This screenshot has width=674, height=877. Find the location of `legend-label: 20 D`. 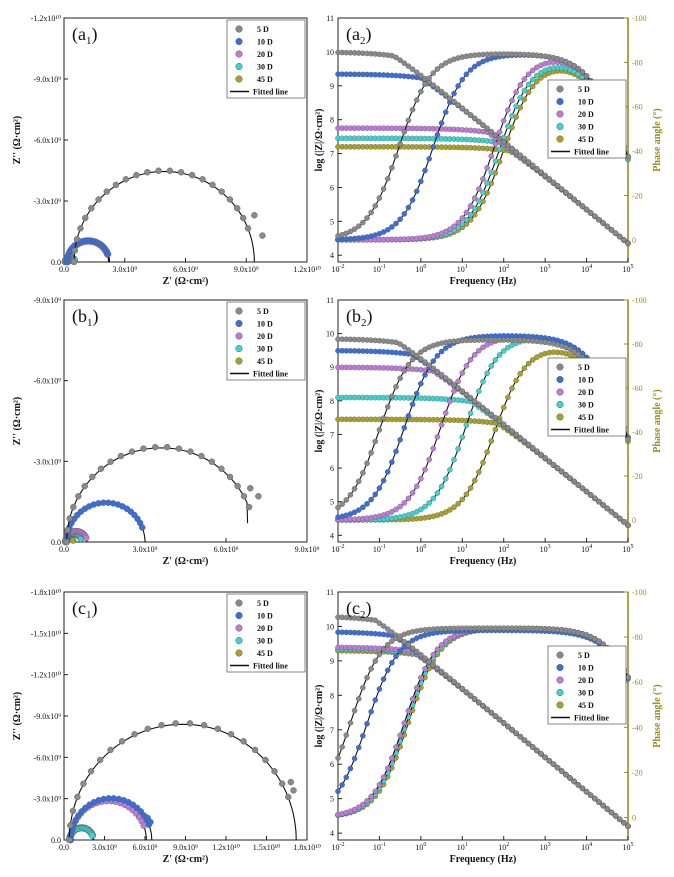

legend-label: 20 D is located at coordinates (265, 54).